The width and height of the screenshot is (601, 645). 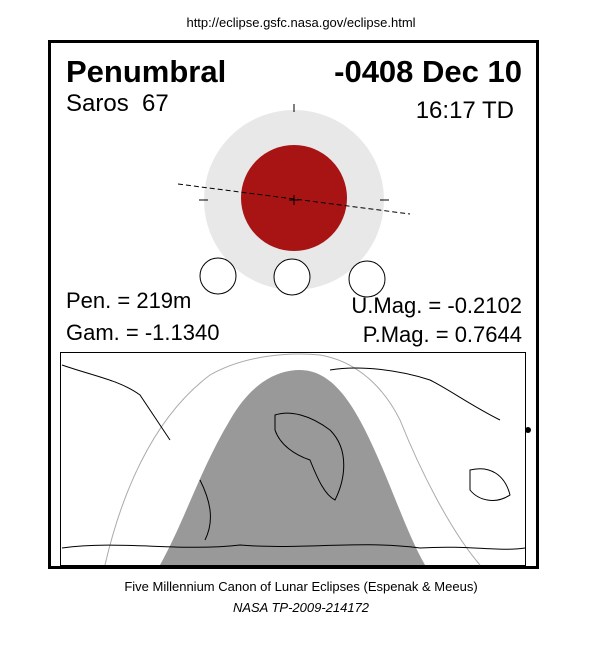 What do you see at coordinates (117, 103) in the screenshot?
I see `saros: Saros 67` at bounding box center [117, 103].